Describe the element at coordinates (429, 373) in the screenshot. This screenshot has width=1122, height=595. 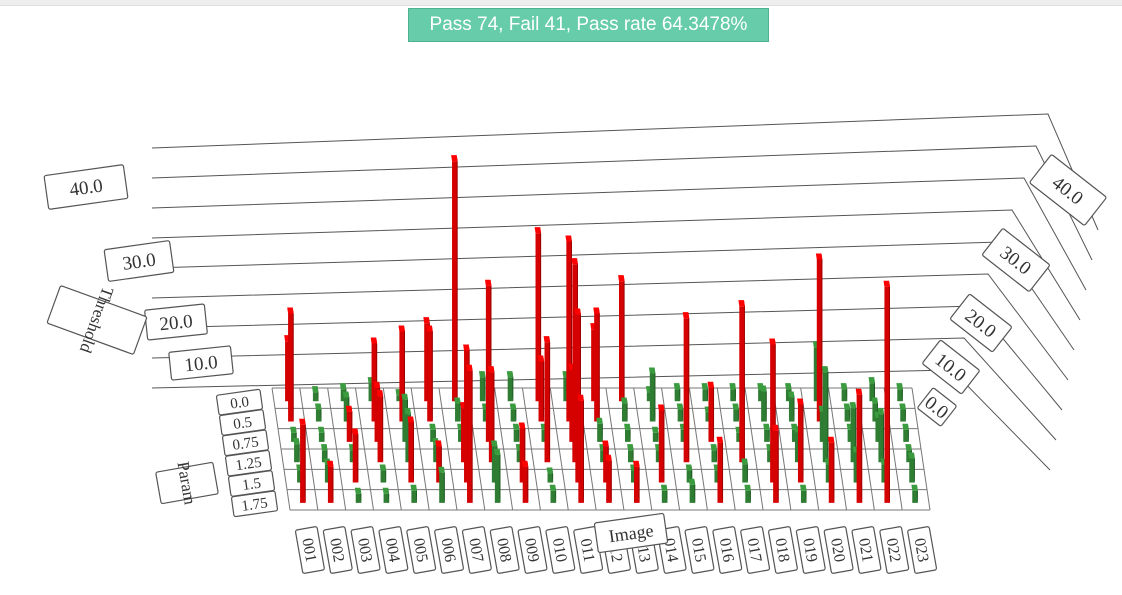
I see `bar-006-0.5` at that location.